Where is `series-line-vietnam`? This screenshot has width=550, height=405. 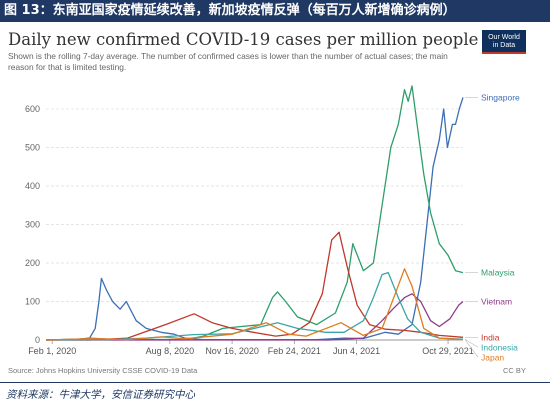
series-line-vietnam is located at coordinates (255, 317).